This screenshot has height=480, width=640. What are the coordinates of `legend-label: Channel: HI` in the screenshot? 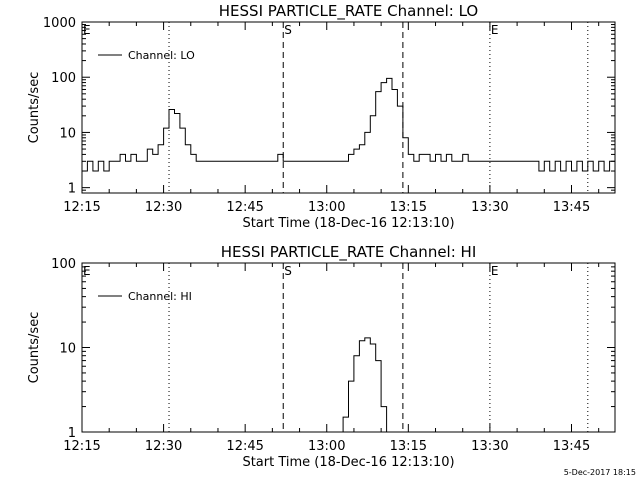 It's located at (160, 296).